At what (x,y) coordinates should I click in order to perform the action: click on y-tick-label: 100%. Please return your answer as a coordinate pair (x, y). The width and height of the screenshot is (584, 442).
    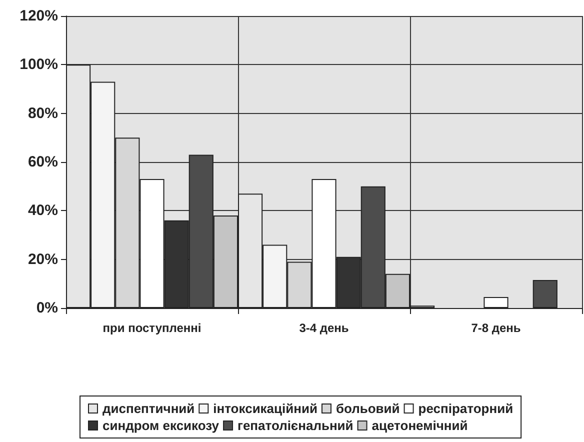
    Looking at the image, I should click on (39, 65).